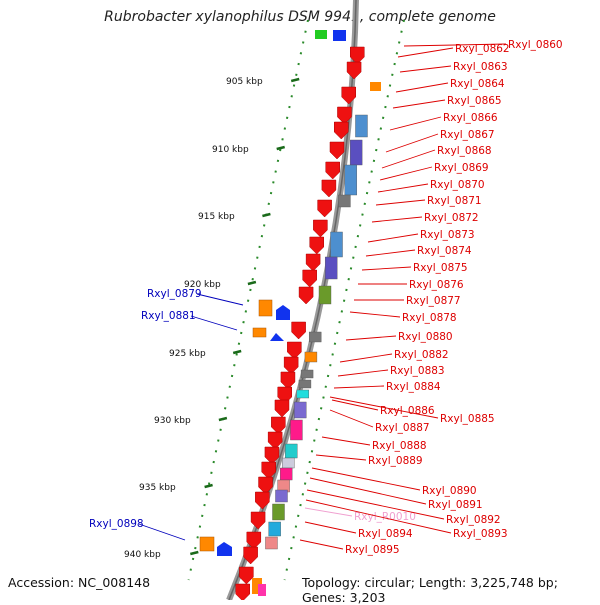 The image size is (600, 605). What do you see at coordinates (535, 45) in the screenshot?
I see `gene-label: Rxyl_0860` at bounding box center [535, 45].